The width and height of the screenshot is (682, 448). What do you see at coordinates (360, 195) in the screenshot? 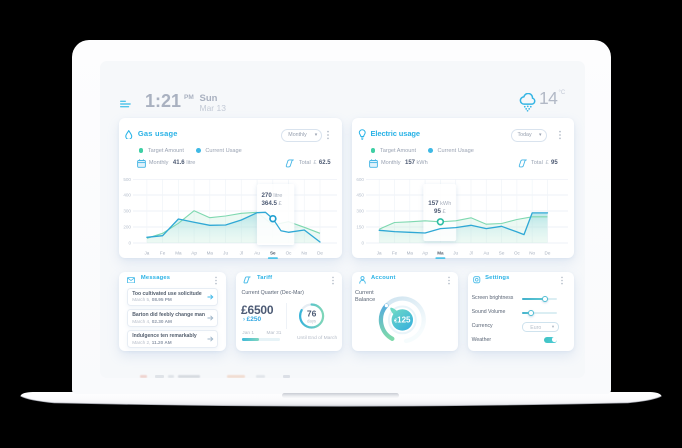
I see `svg-text: 450` at bounding box center [360, 195].